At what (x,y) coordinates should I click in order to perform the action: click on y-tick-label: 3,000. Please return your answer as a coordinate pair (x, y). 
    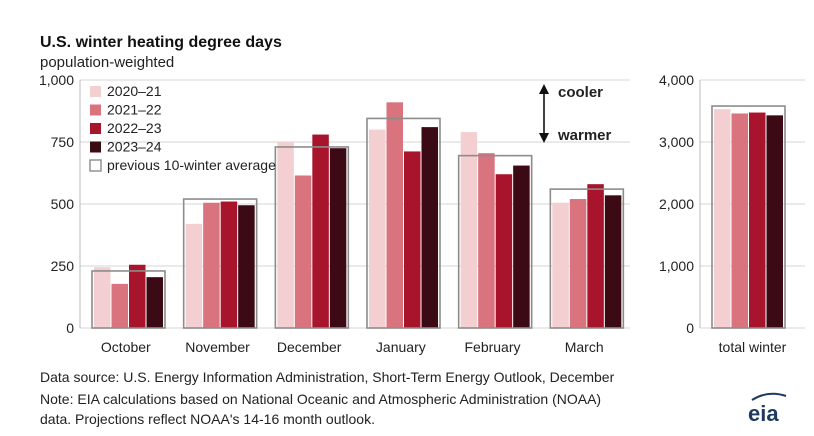
    Looking at the image, I should click on (676, 142).